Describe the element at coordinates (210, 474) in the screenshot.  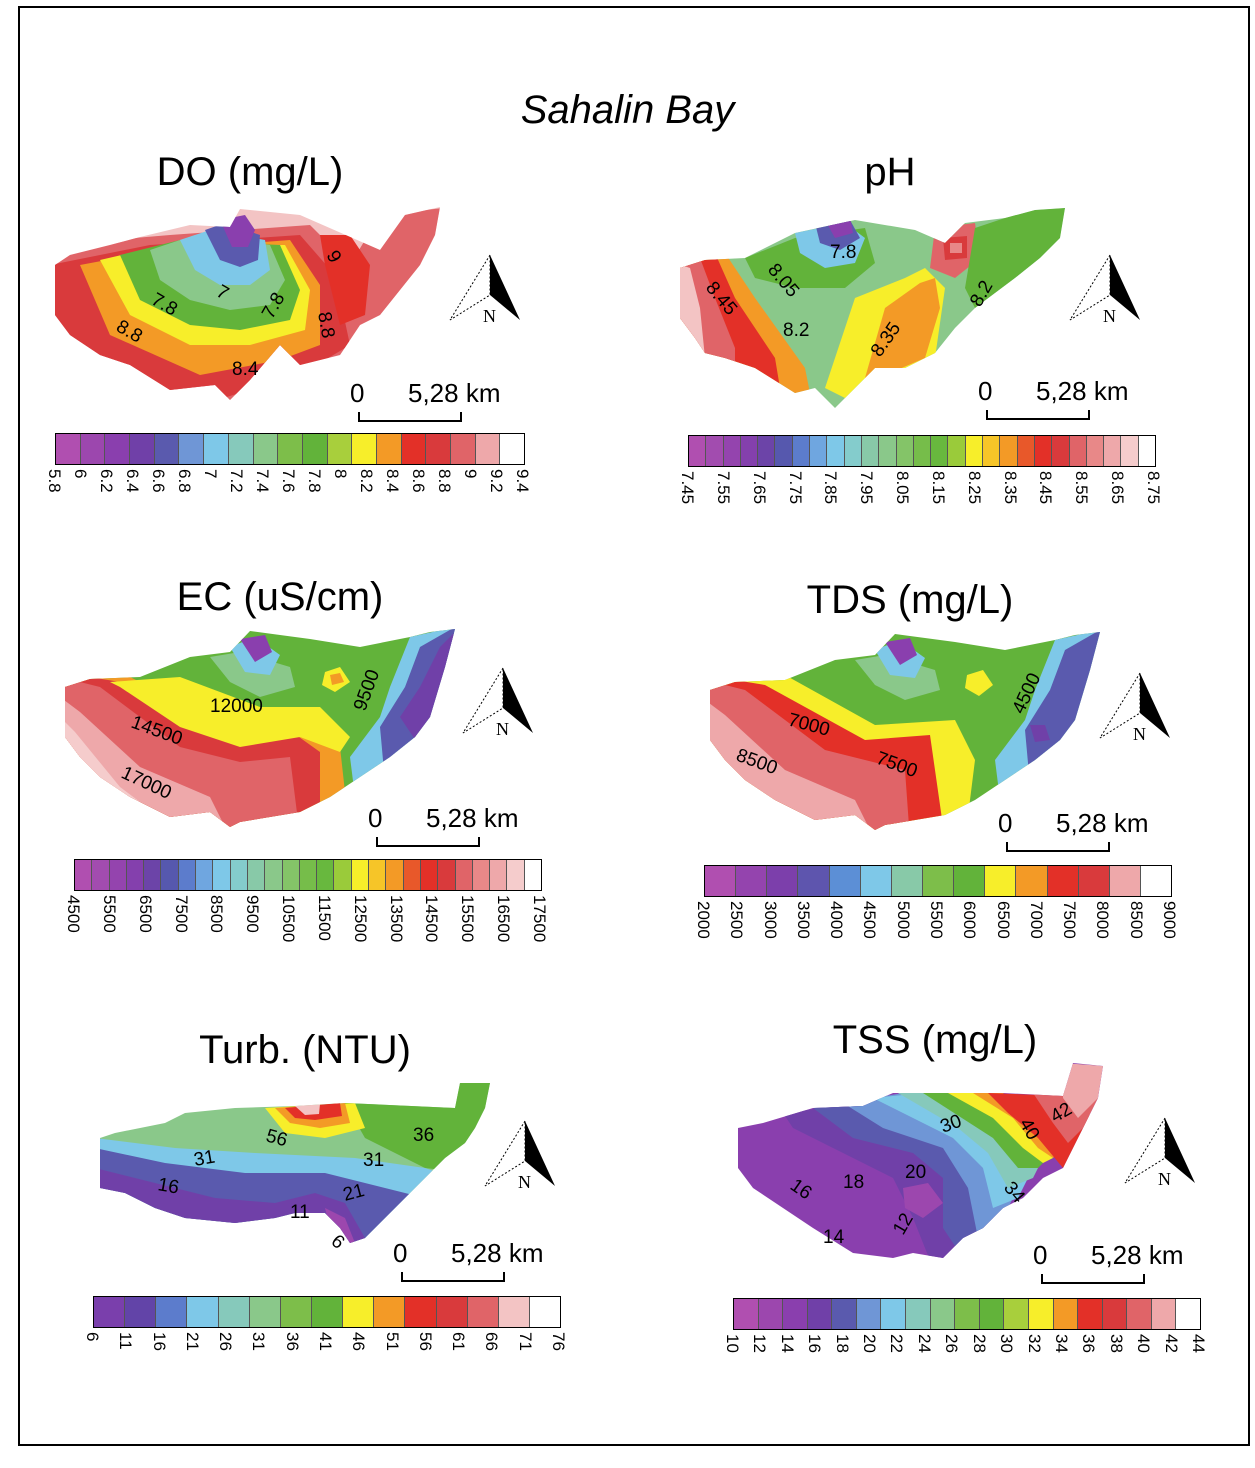
I see `legend-tick-label: 7` at that location.